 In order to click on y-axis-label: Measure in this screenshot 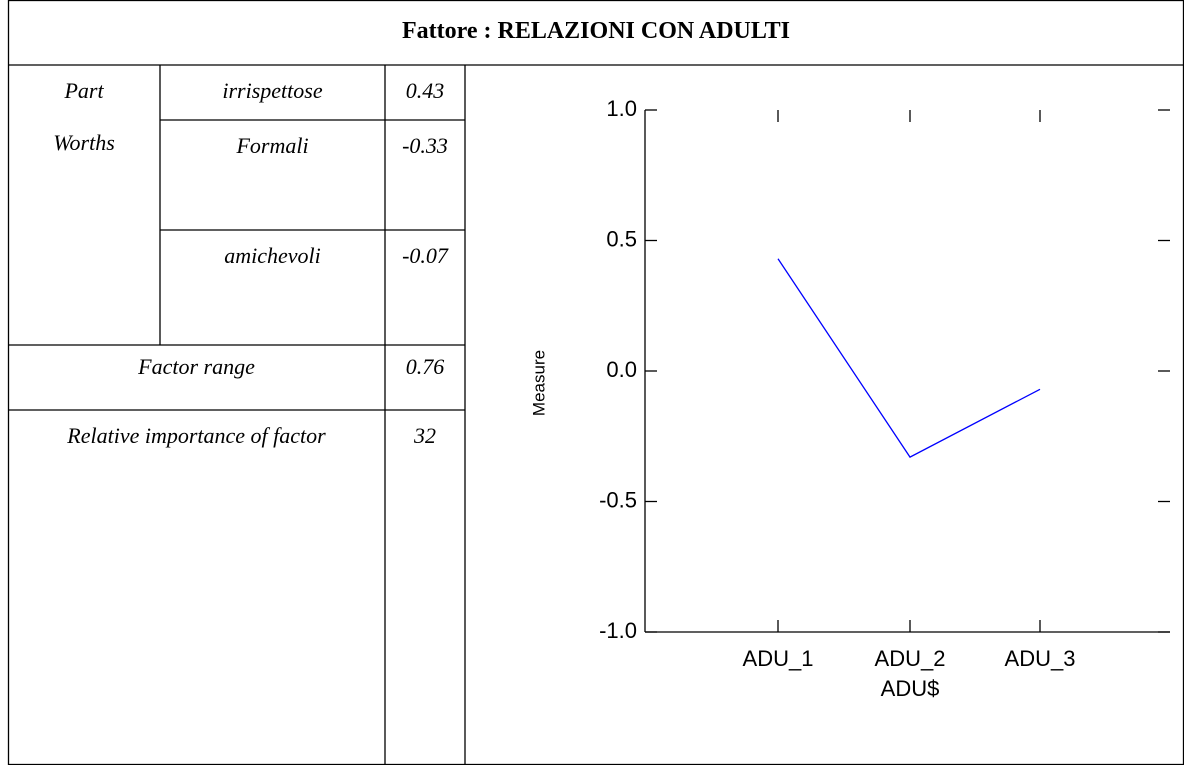, I will do `click(538, 383)`.